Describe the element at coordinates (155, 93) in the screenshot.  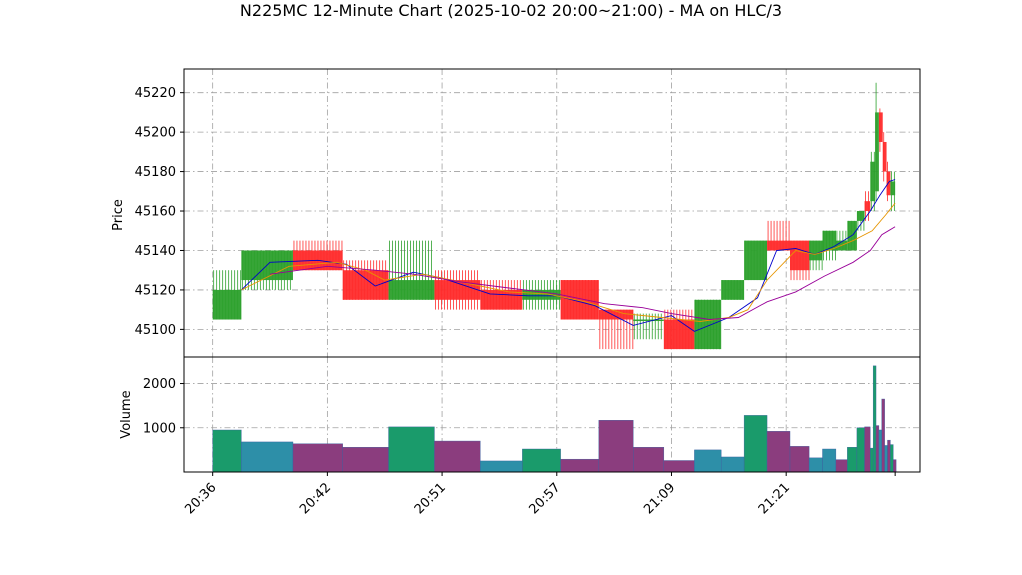
I see `price-tick-label: 45220` at that location.